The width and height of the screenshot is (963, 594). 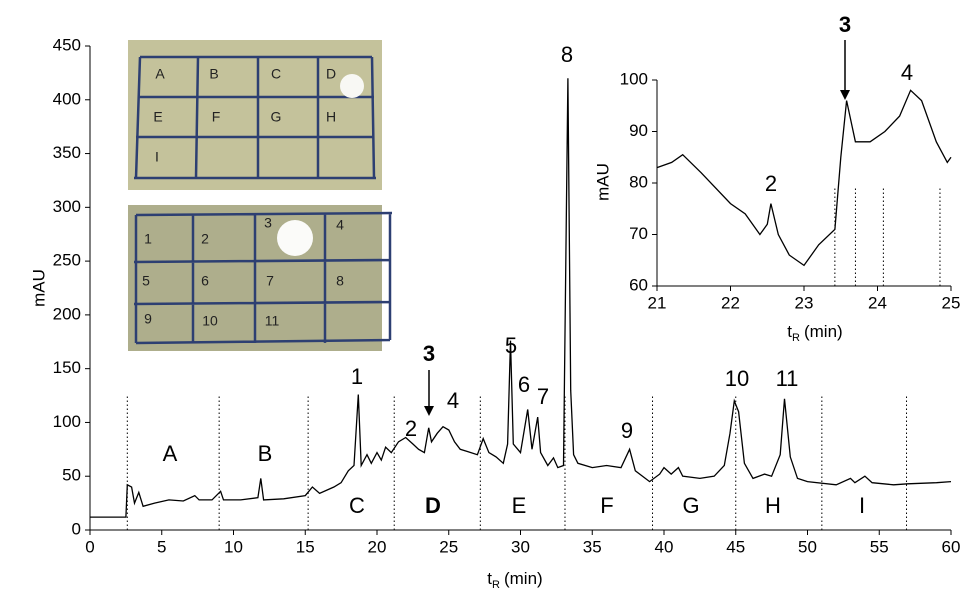 What do you see at coordinates (161, 546) in the screenshot?
I see `x-tick-label: 5` at bounding box center [161, 546].